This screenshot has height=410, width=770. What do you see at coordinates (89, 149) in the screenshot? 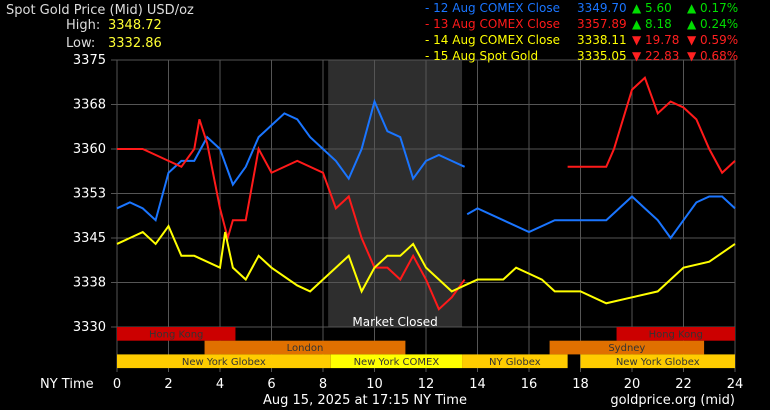
I see `y-tick-label: 3360` at bounding box center [89, 149].